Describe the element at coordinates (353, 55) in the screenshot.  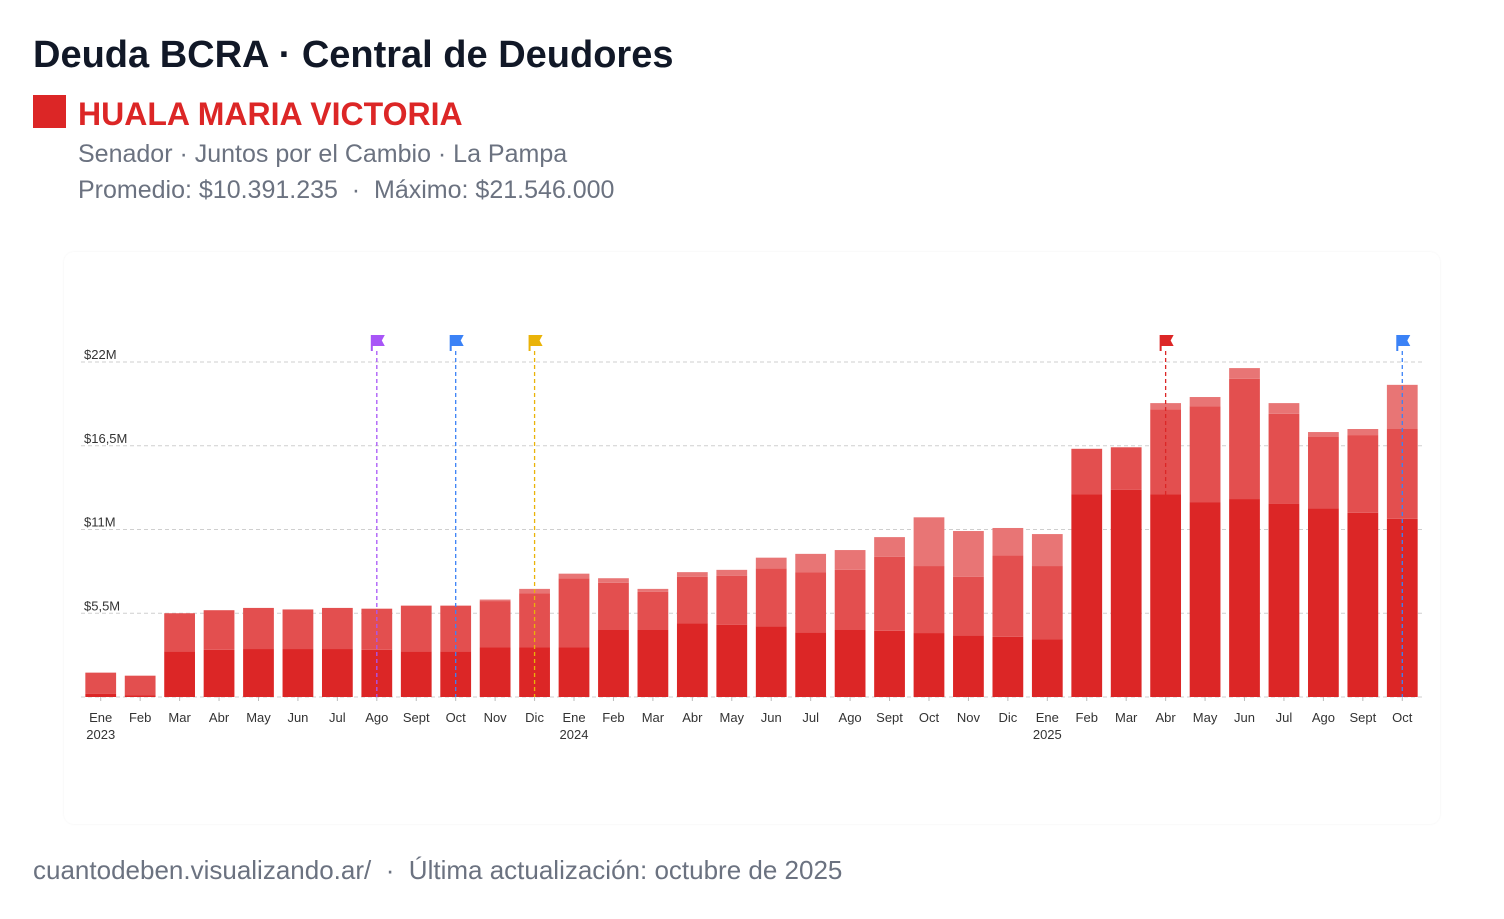
I see `page-title: Deuda BCRA · Central de Deudores` at that location.